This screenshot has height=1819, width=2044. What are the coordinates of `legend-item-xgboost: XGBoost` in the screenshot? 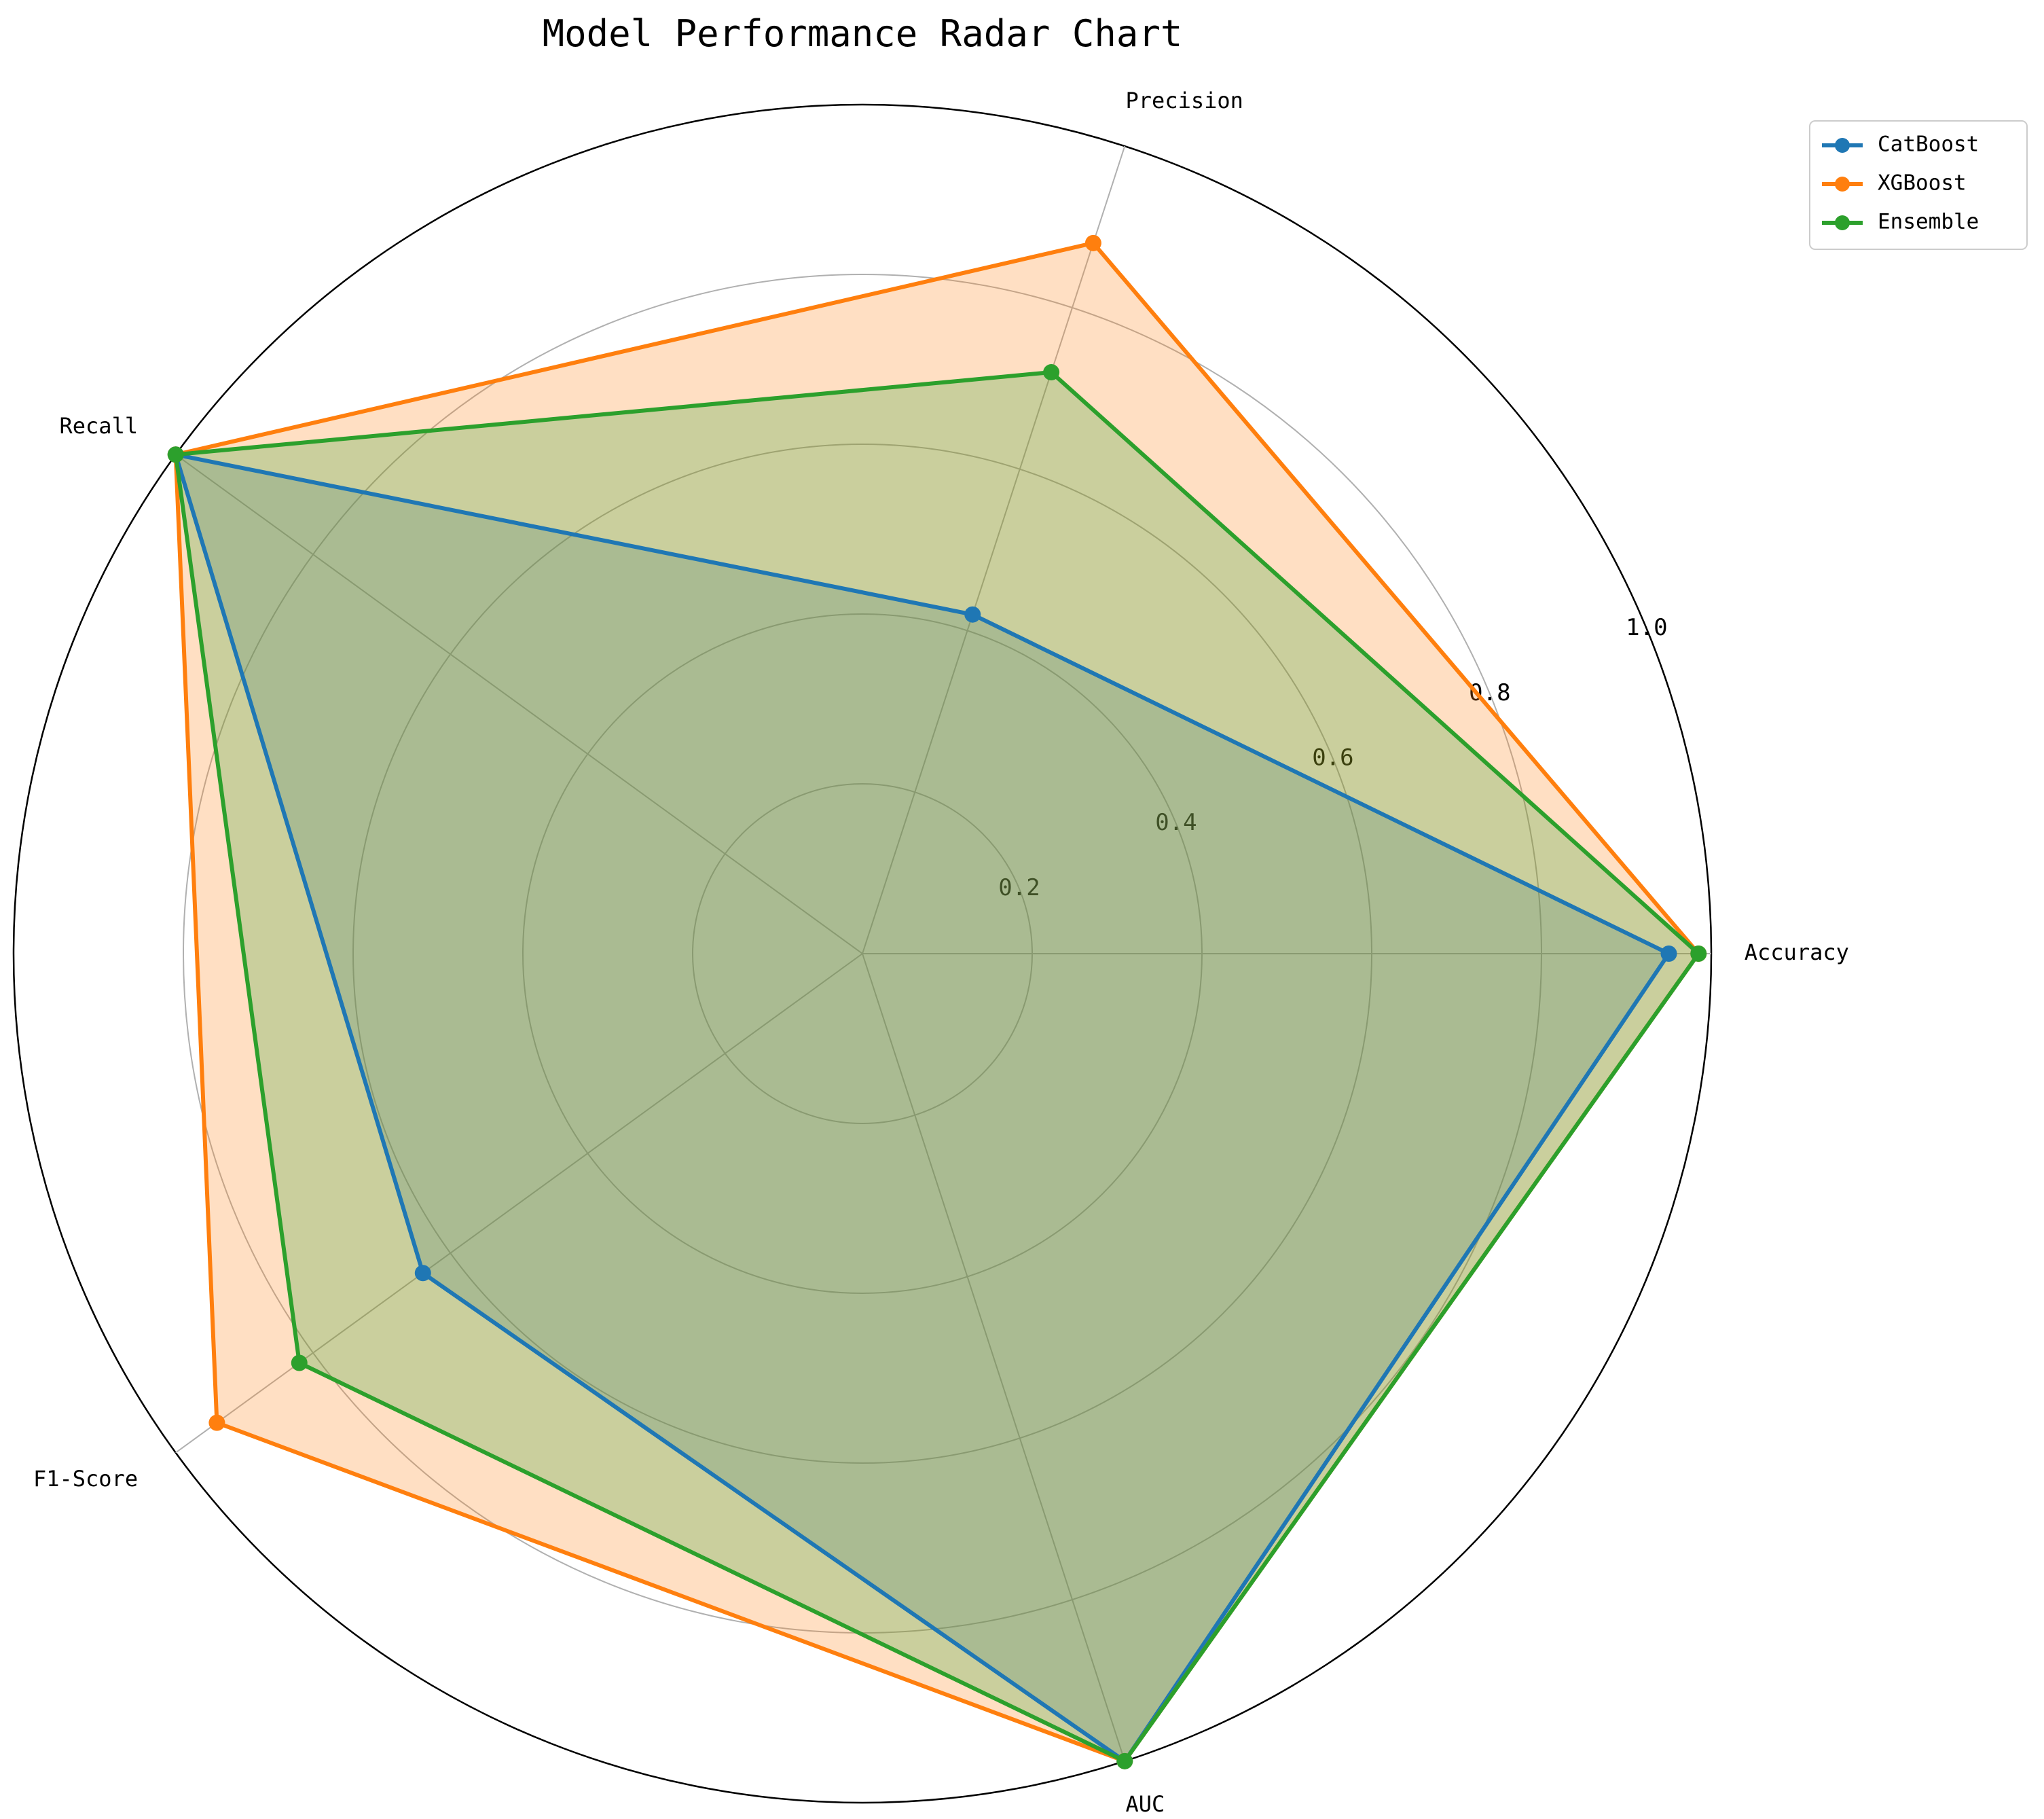 It's located at (1894, 183).